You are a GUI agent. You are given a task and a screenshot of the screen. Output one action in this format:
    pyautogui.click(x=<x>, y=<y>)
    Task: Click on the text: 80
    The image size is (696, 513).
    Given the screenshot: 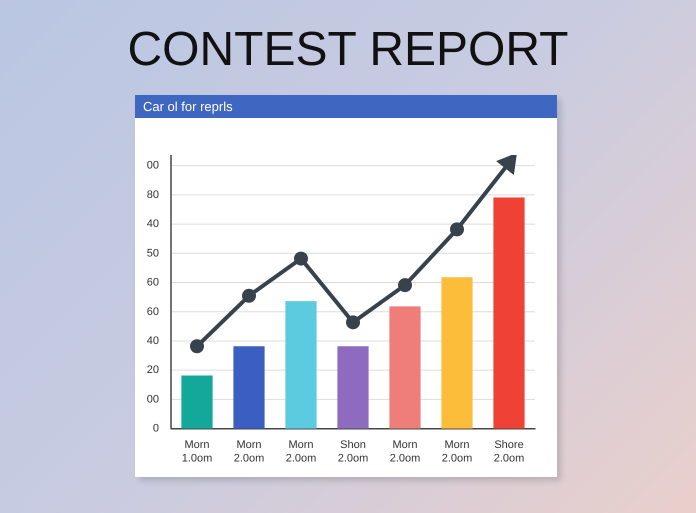 What is the action you would take?
    pyautogui.click(x=152, y=194)
    